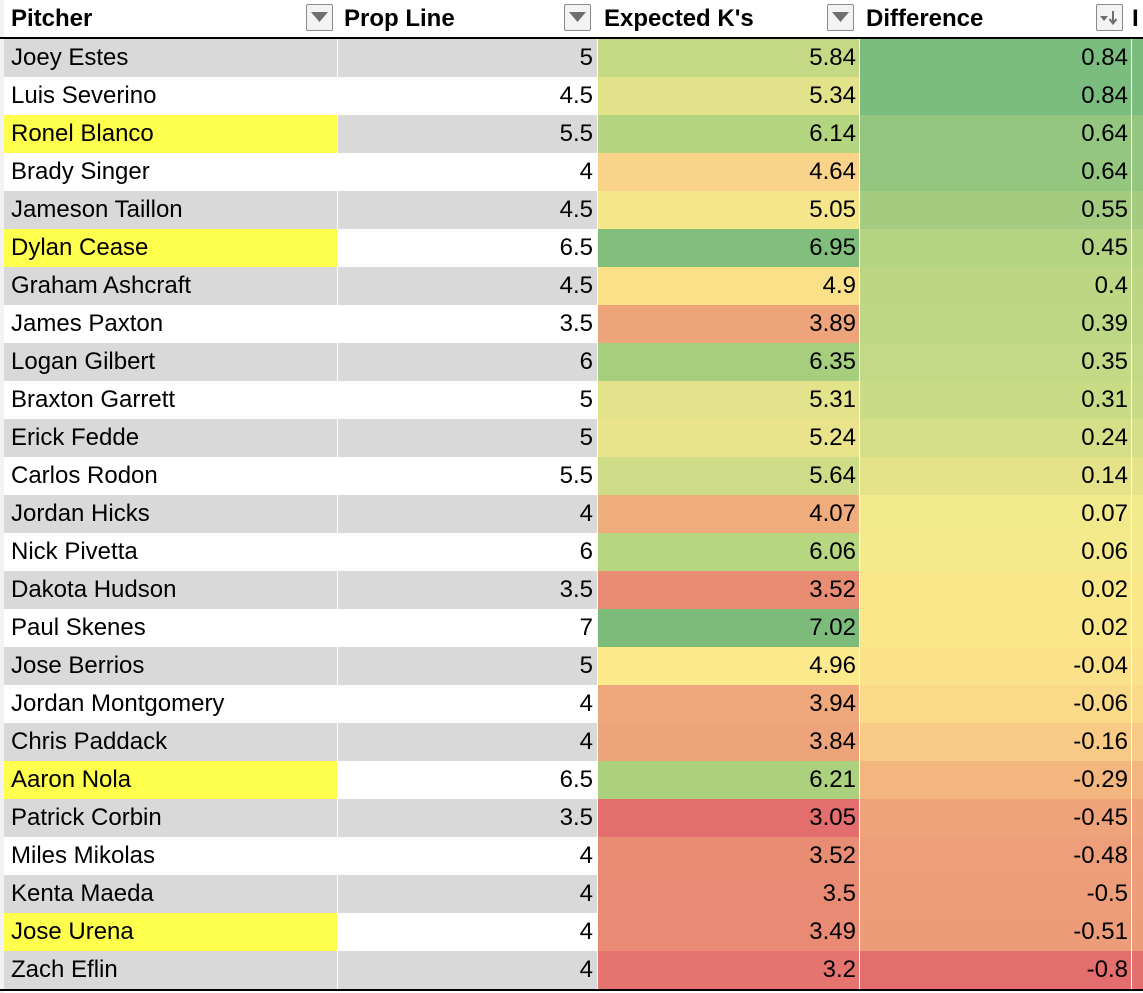 This screenshot has height=993, width=1143. What do you see at coordinates (995, 476) in the screenshot?
I see `difference-cell: 0.14` at bounding box center [995, 476].